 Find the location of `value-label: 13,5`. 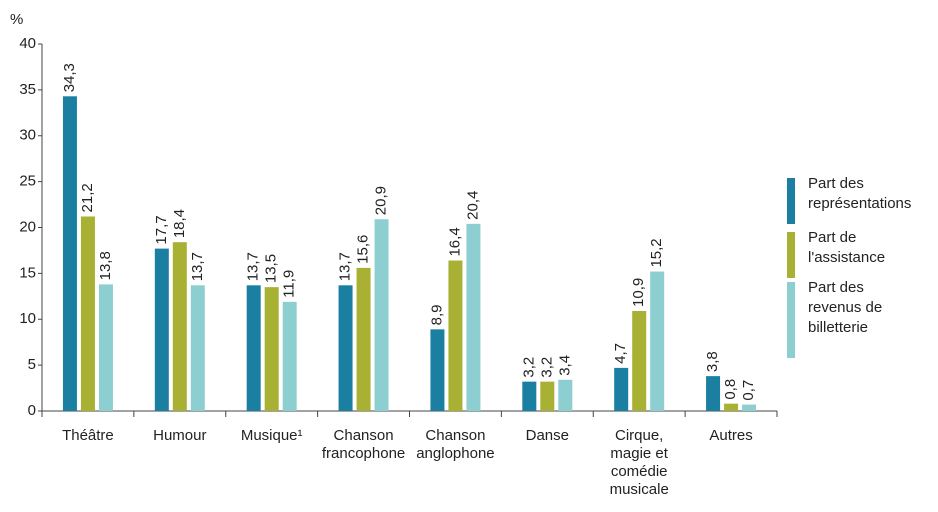

value-label: 13,5 is located at coordinates (271, 268).